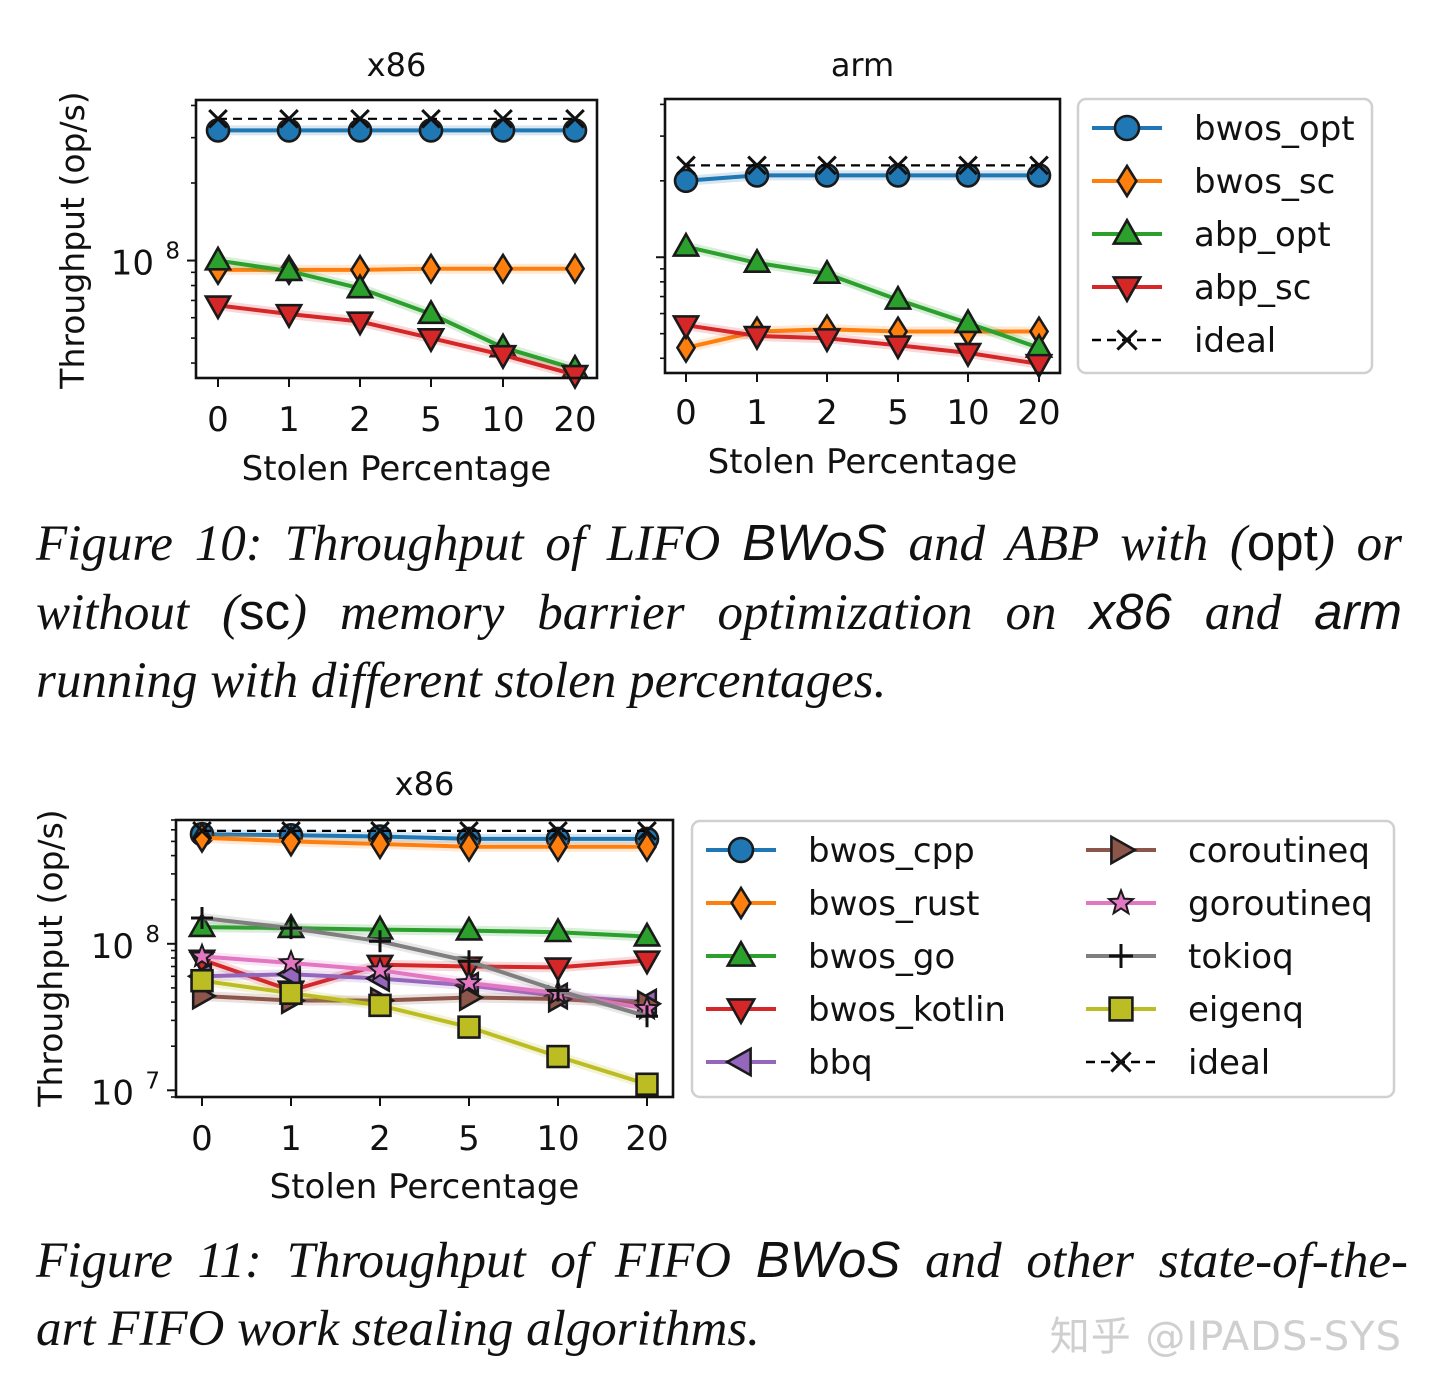 Image resolution: width=1440 pixels, height=1389 pixels. Describe the element at coordinates (132, 264) in the screenshot. I see `y-tick-label: 10` at that location.